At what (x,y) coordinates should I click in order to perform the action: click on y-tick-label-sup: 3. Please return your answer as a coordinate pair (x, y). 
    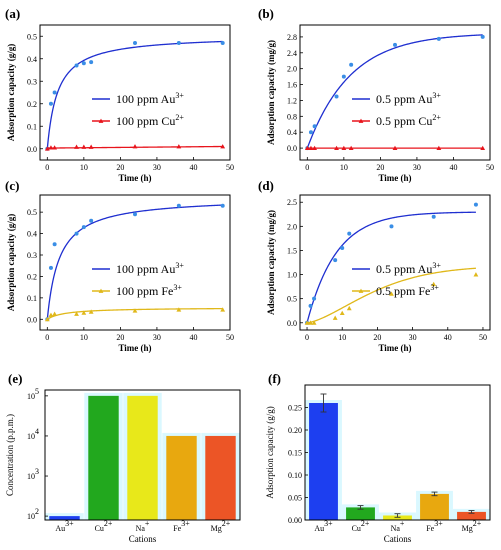
    Looking at the image, I should click on (37, 471).